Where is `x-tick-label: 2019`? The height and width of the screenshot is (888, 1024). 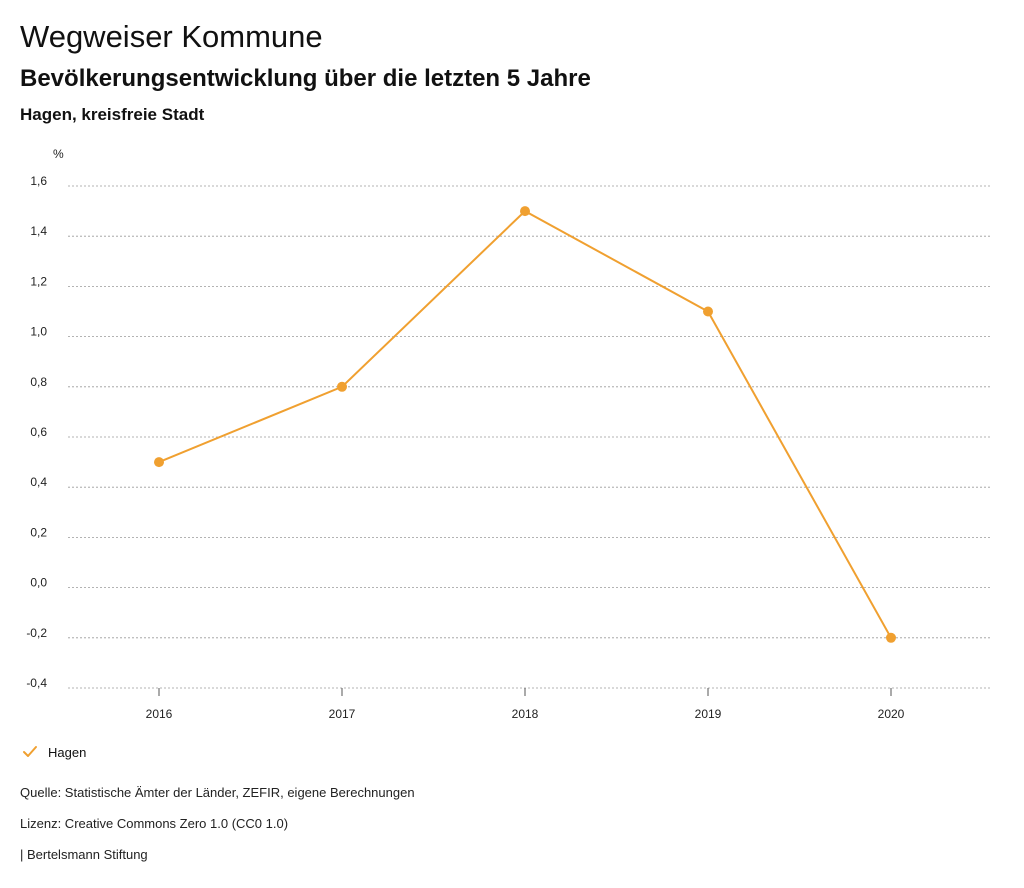 x-tick-label: 2019 is located at coordinates (708, 713).